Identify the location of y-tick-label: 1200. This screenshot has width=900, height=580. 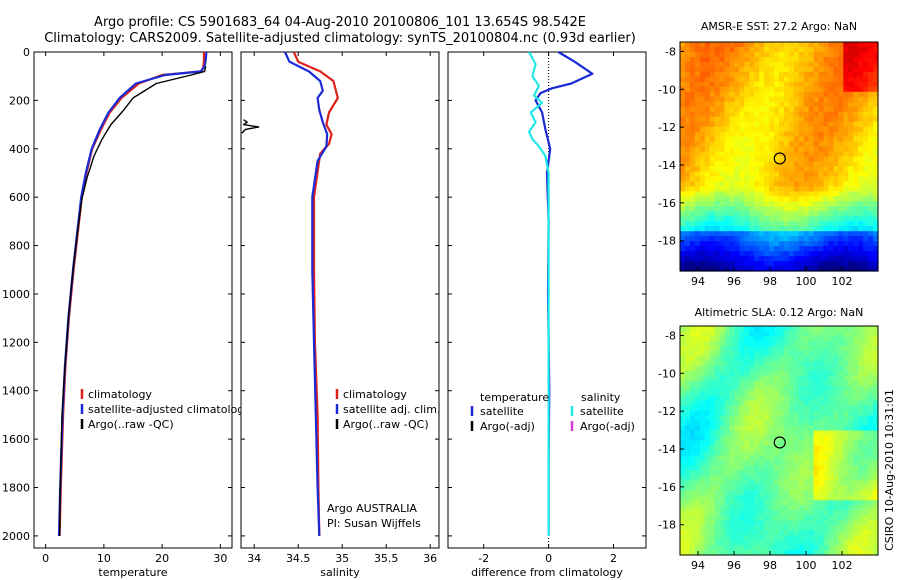
(16, 342).